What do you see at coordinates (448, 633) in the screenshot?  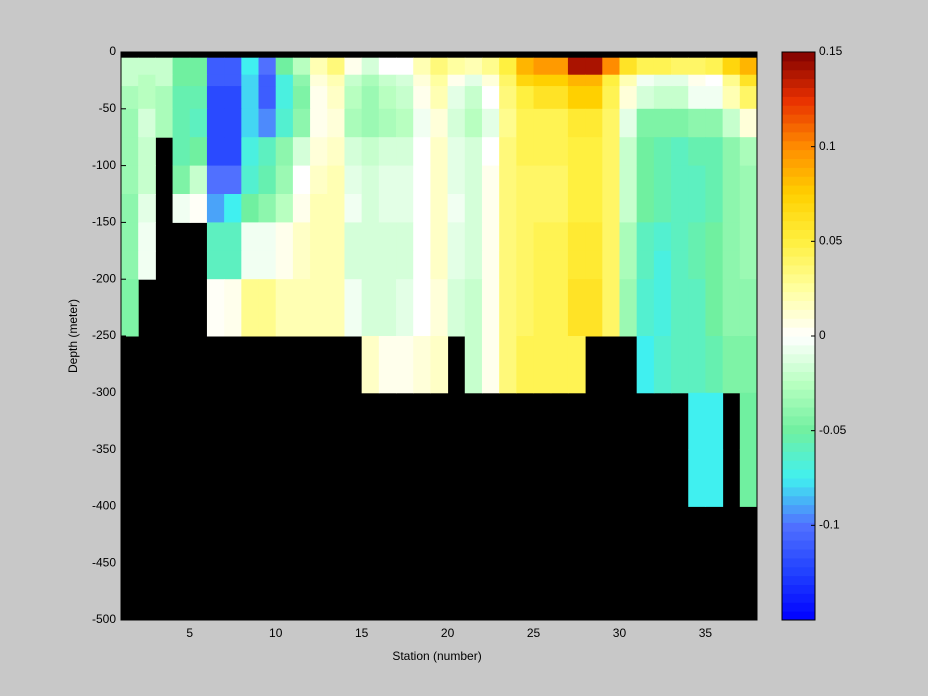 I see `x-tick-label: 20` at bounding box center [448, 633].